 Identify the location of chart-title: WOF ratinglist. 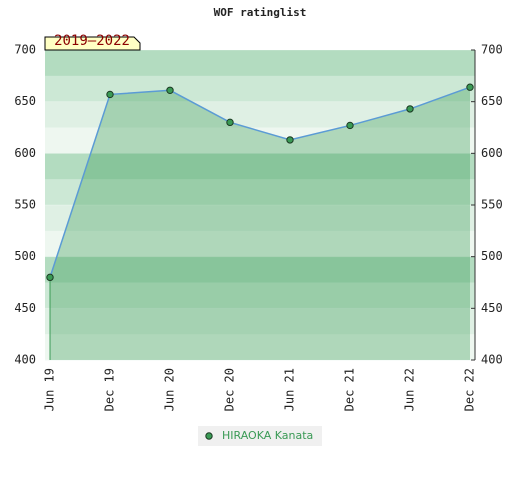
(260, 12).